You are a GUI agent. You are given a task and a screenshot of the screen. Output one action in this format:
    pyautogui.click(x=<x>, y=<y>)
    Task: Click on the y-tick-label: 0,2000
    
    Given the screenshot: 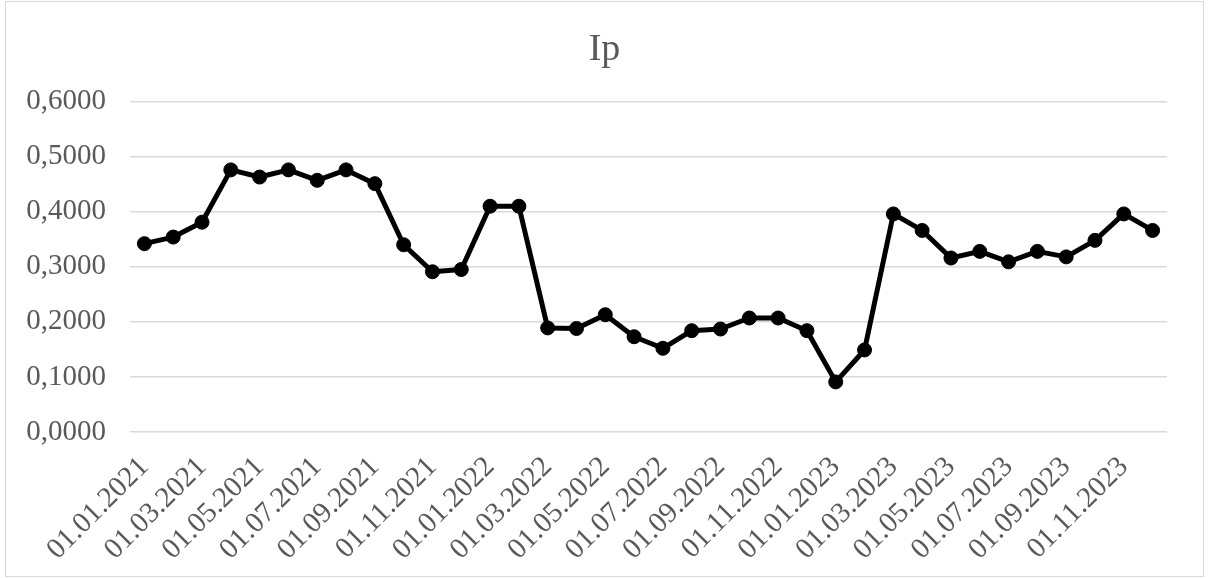 What is the action you would take?
    pyautogui.click(x=66, y=319)
    